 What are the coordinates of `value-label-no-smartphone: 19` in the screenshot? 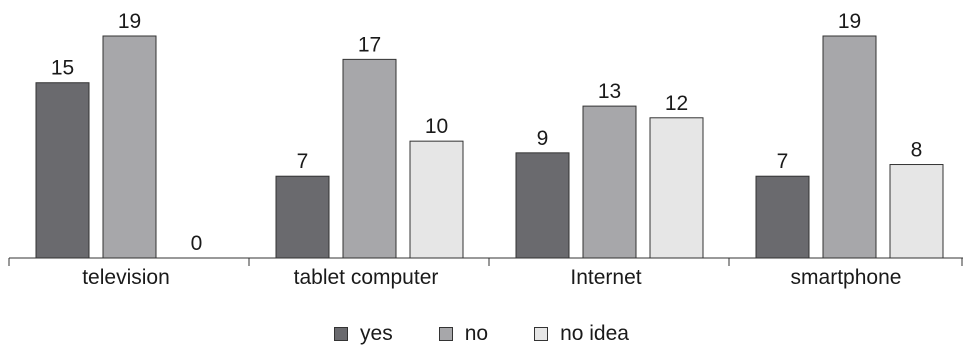 It's located at (849, 21).